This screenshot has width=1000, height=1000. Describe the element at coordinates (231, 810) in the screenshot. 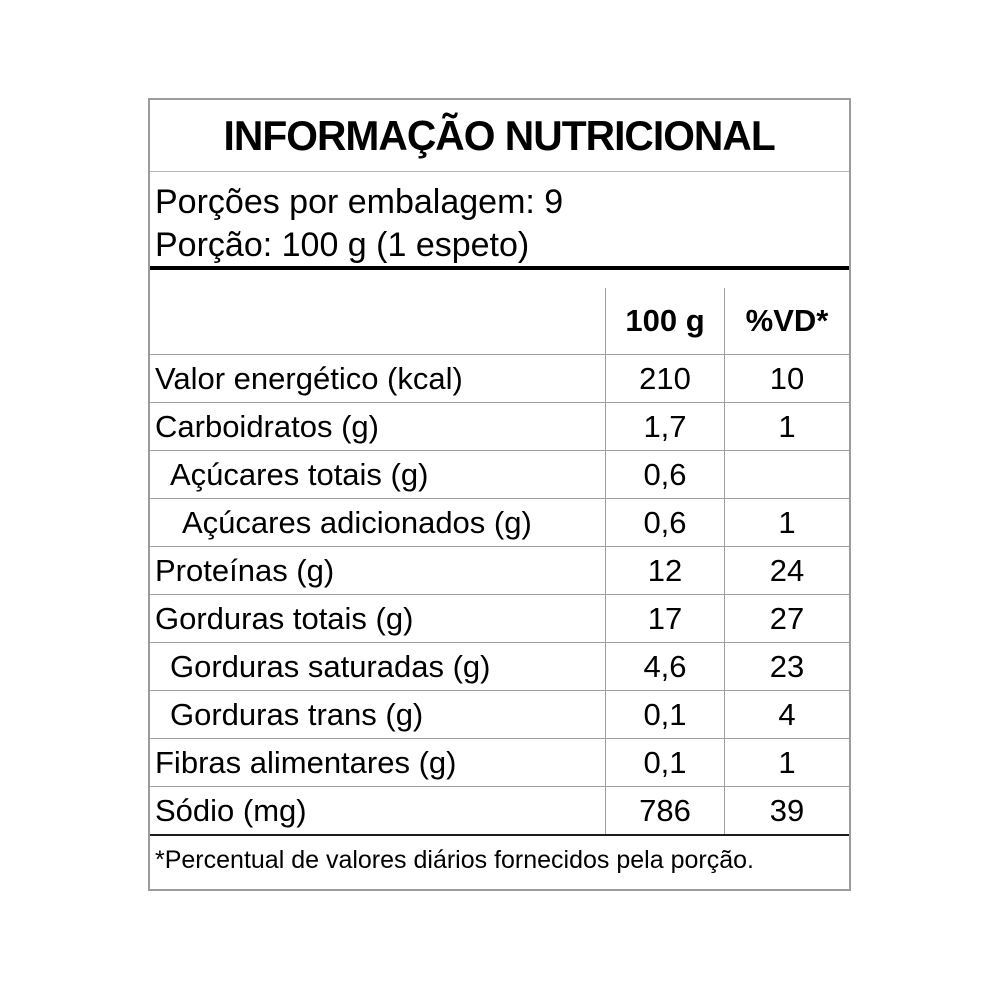

I see `nutrient-label: Sódio (mg)` at that location.